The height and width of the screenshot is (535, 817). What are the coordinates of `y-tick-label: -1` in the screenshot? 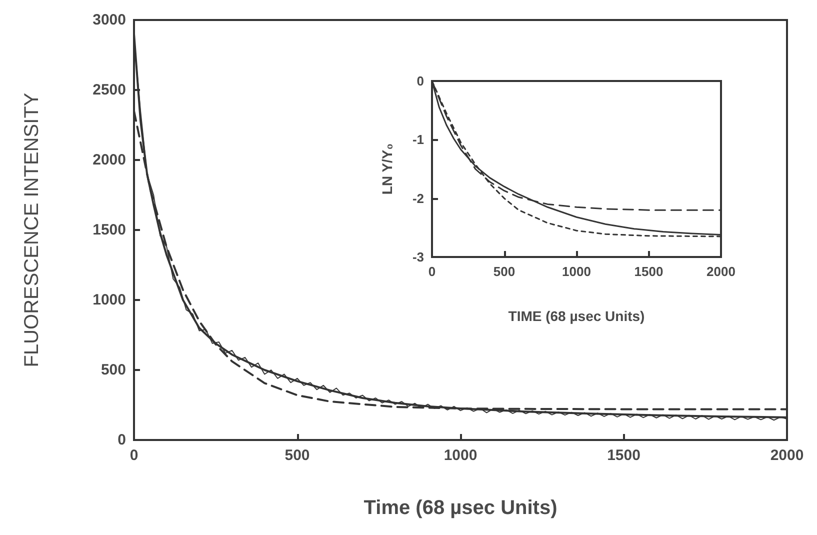 It's located at (418, 140).